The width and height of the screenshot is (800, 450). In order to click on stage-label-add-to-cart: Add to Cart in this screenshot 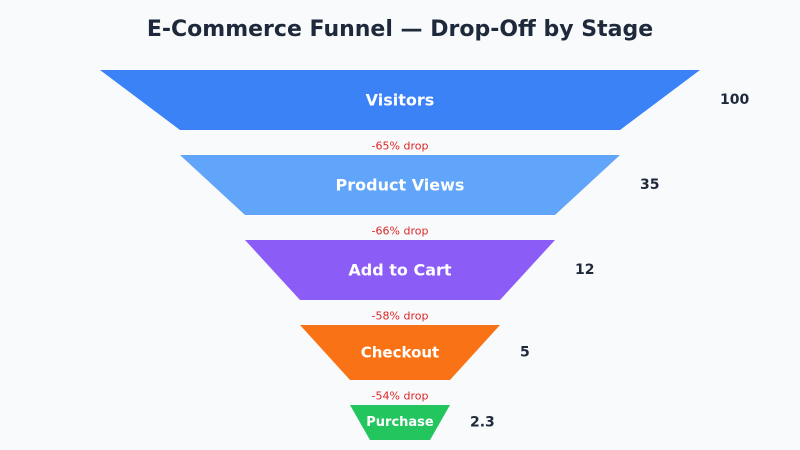, I will do `click(400, 270)`.